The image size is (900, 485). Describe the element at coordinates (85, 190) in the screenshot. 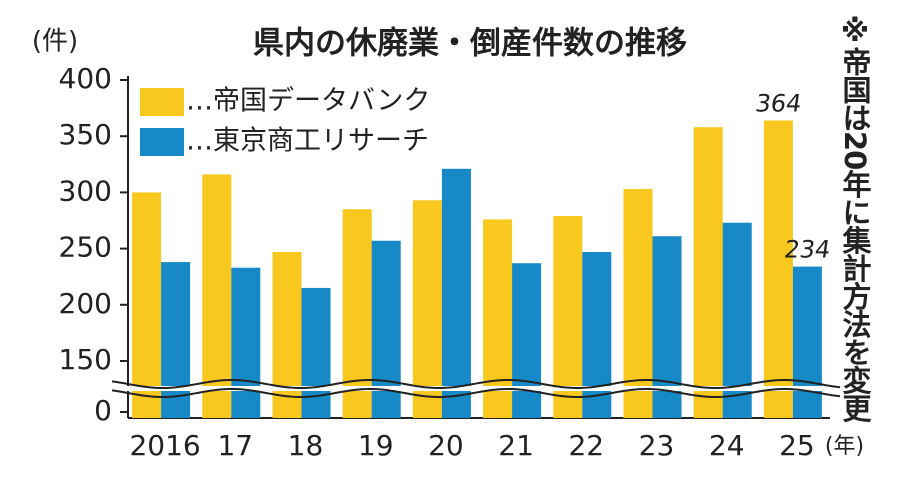

I see `y-tick-label: 300` at that location.